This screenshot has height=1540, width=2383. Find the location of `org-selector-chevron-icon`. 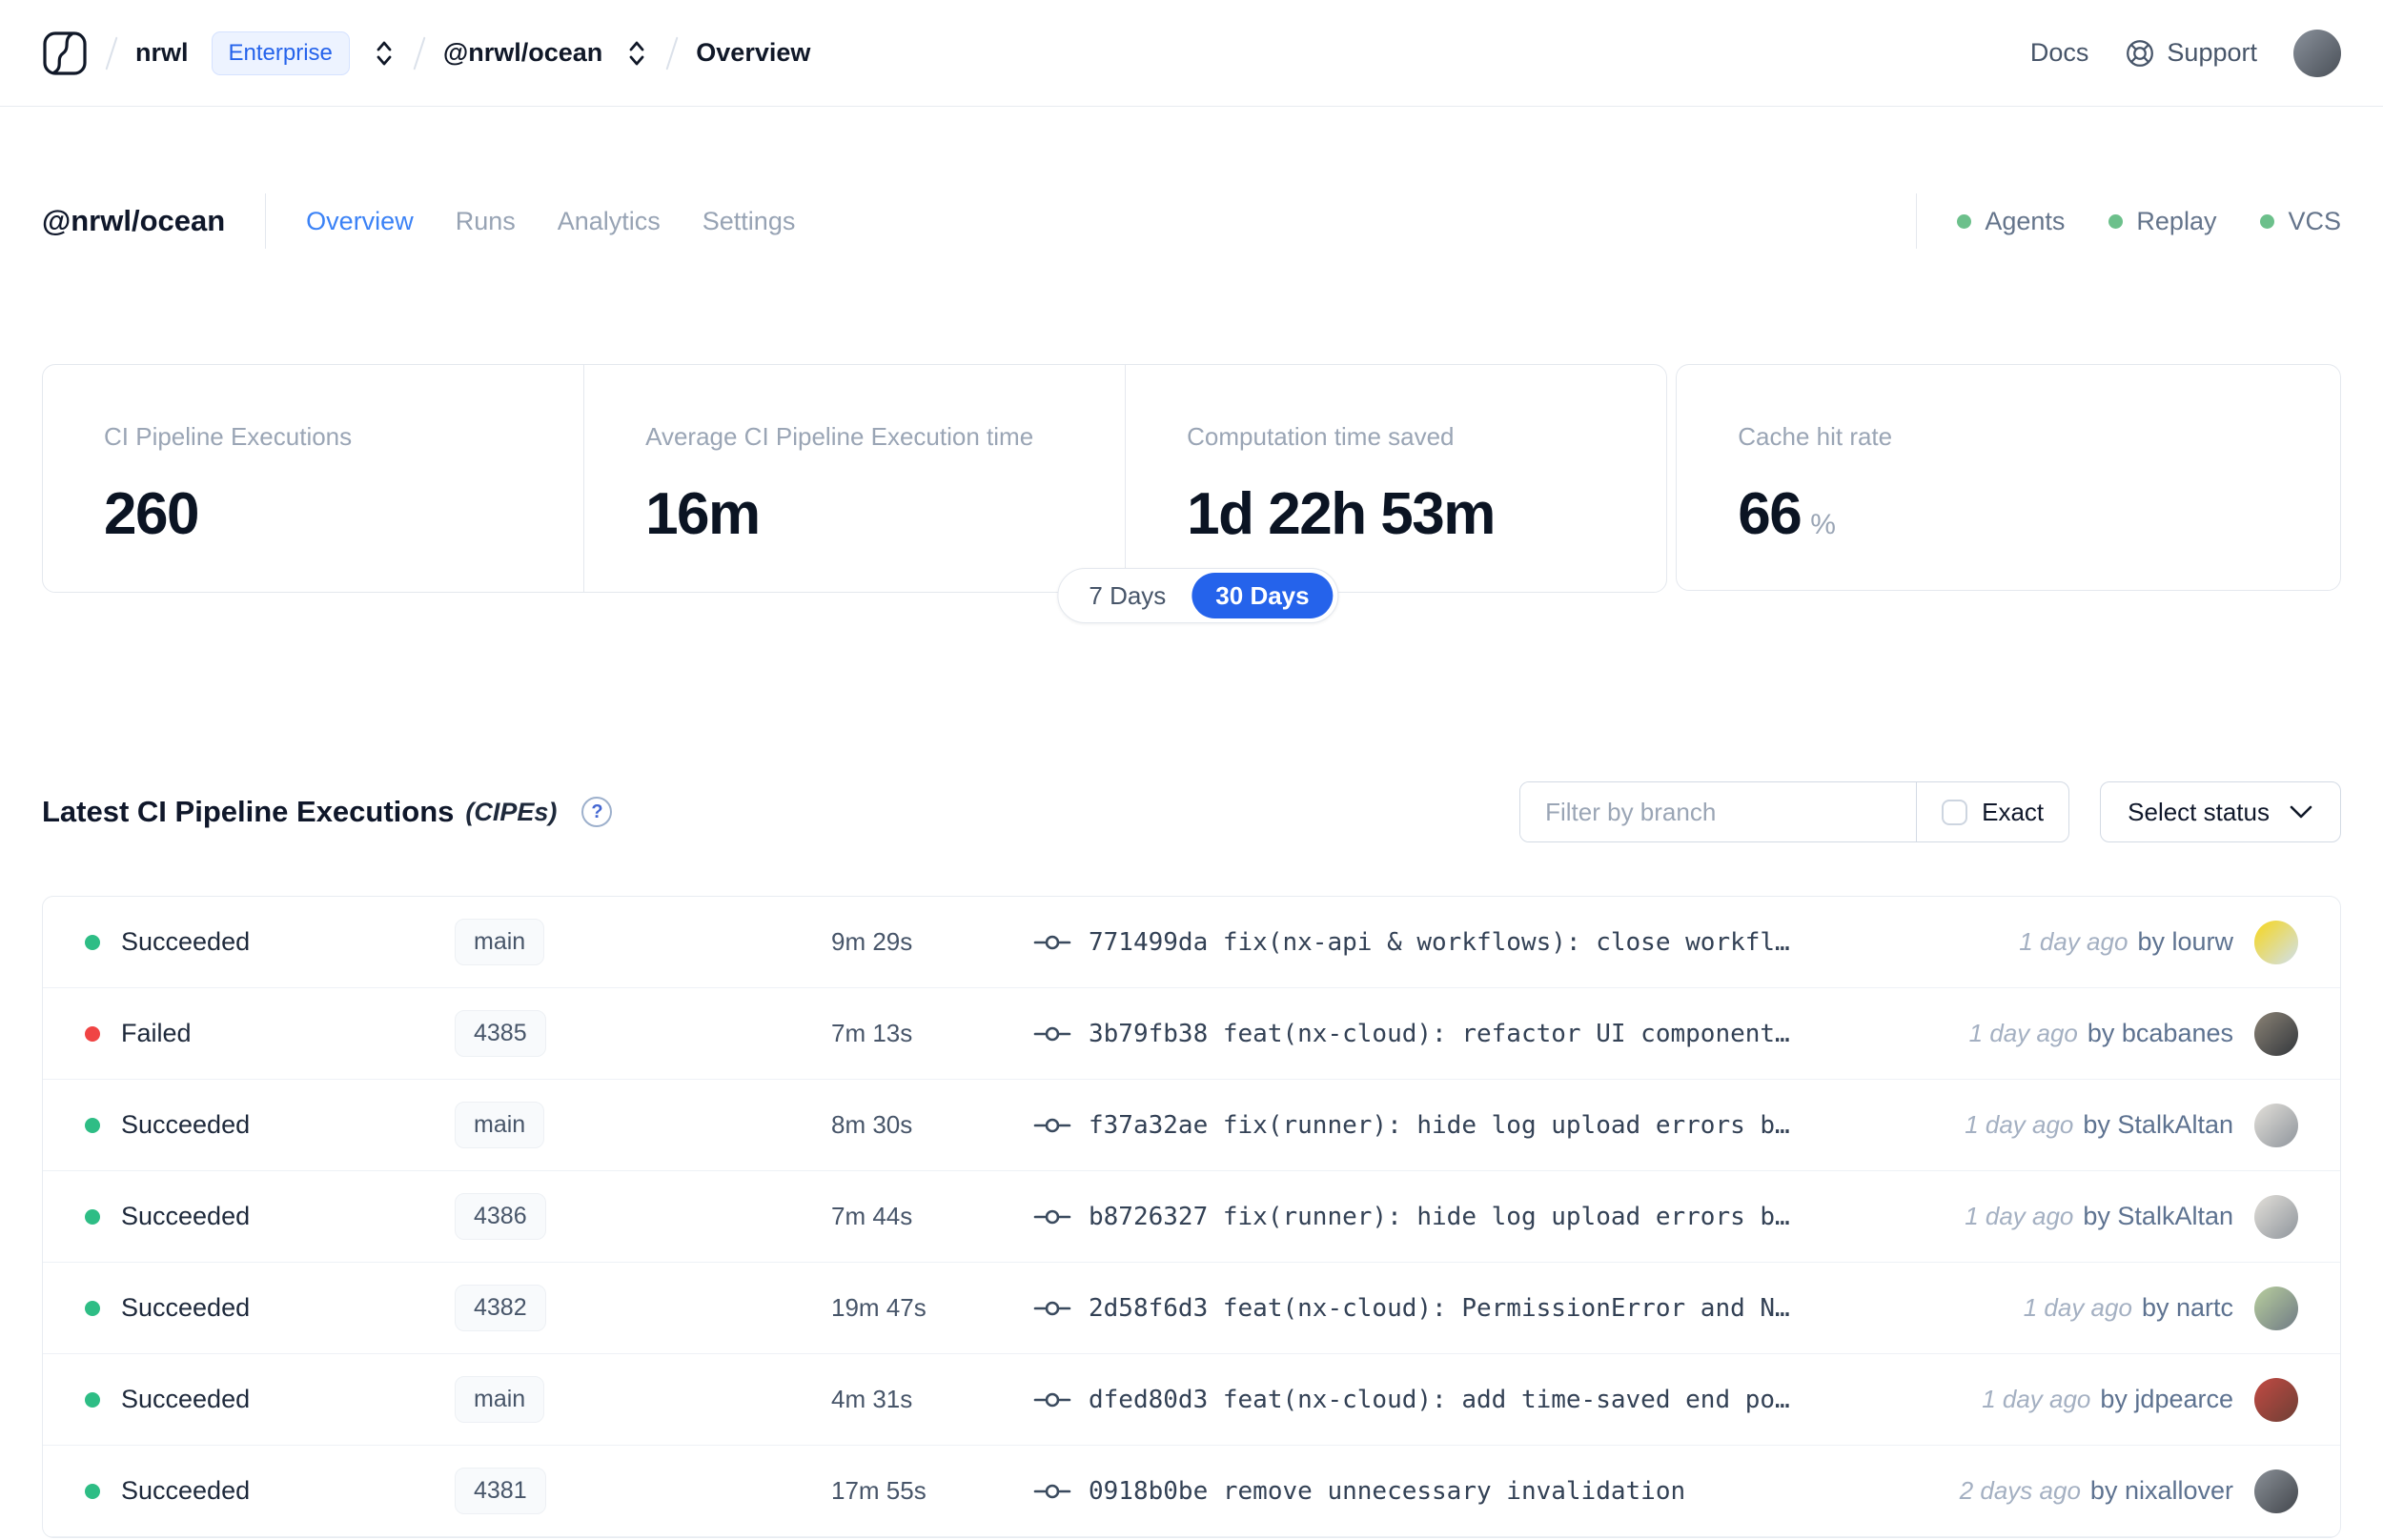

org-selector-chevron-icon is located at coordinates (385, 53).